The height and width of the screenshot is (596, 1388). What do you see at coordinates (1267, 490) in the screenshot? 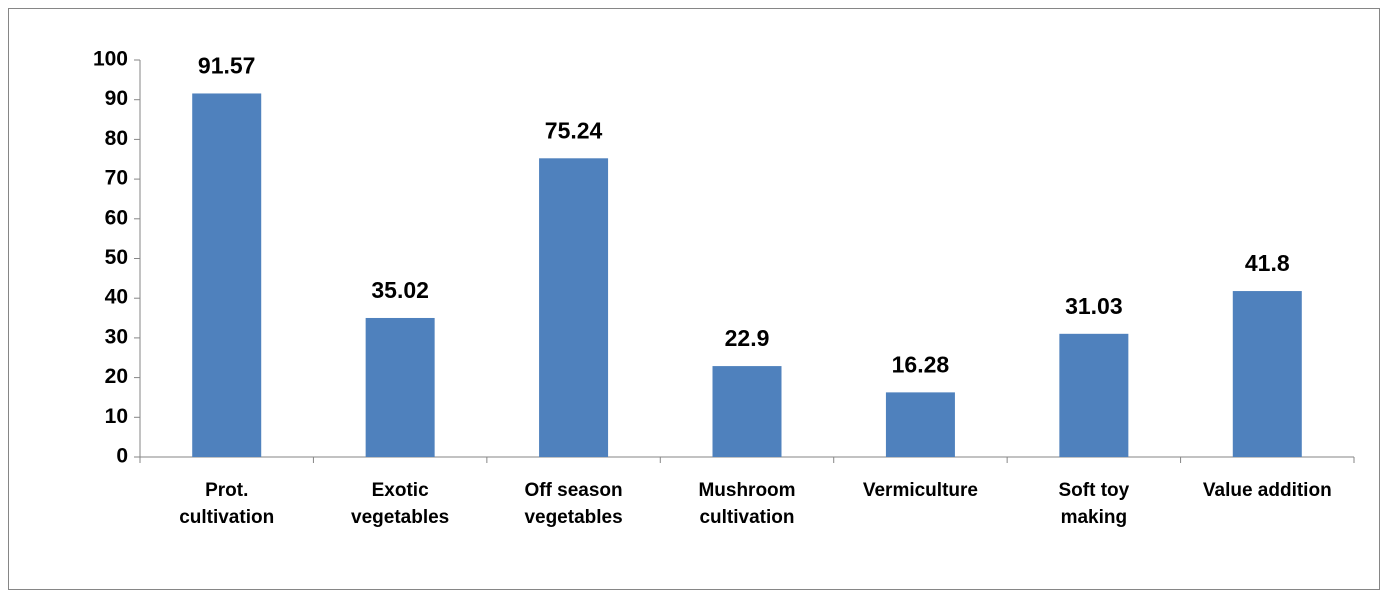
I see `x-tick-label: Value addition` at bounding box center [1267, 490].